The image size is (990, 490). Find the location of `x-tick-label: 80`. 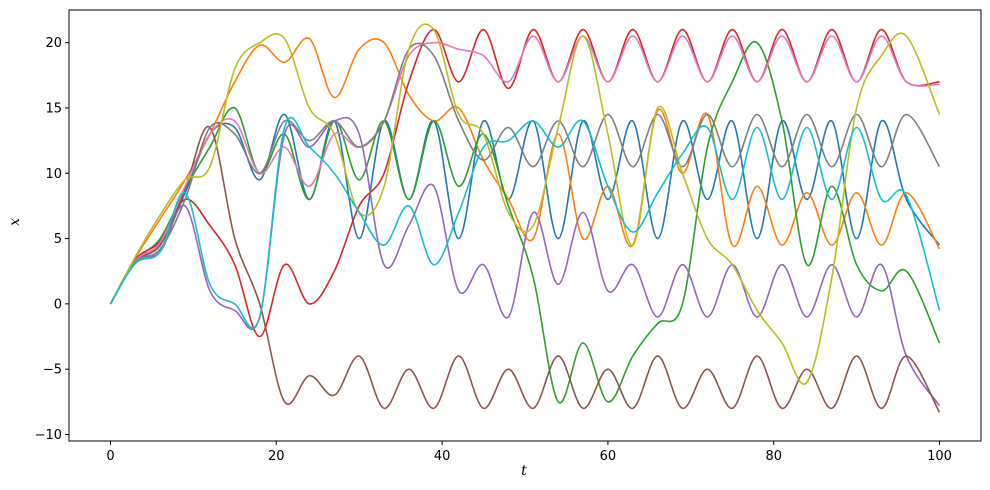

x-tick-label: 80 is located at coordinates (773, 456).